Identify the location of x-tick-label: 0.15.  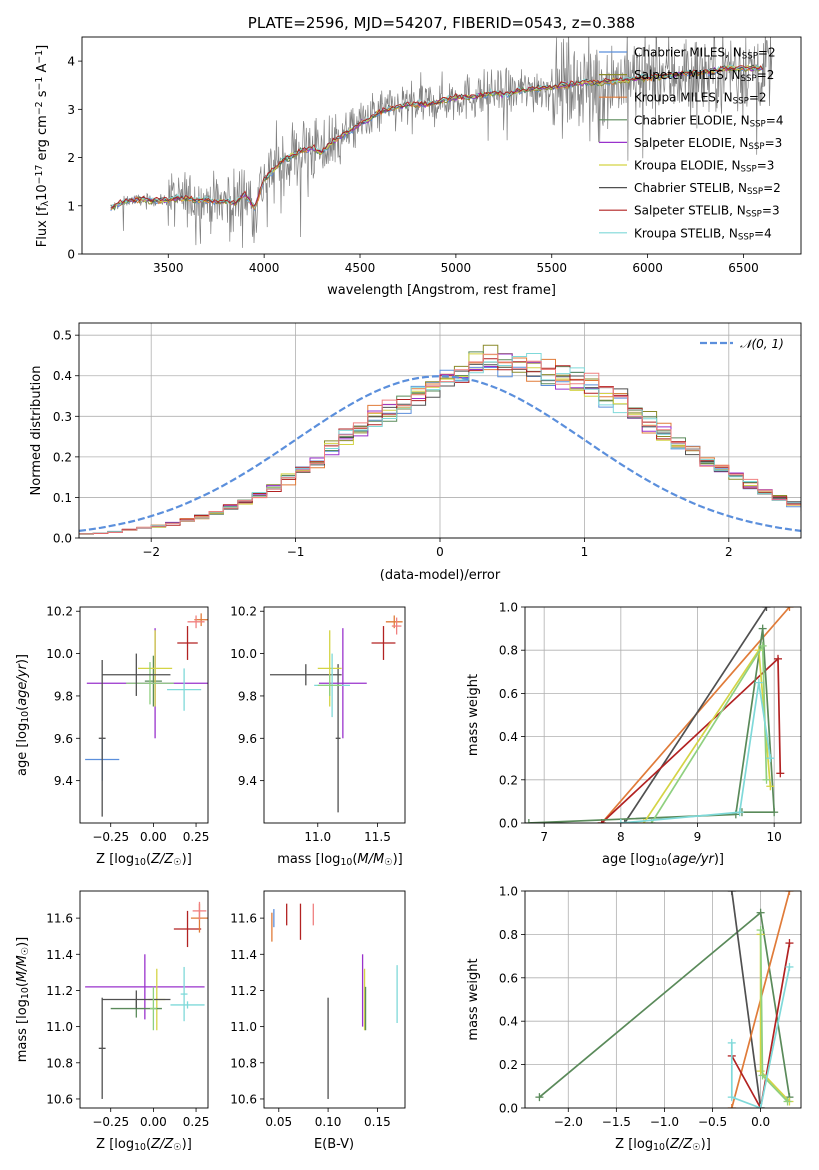
(377, 1122).